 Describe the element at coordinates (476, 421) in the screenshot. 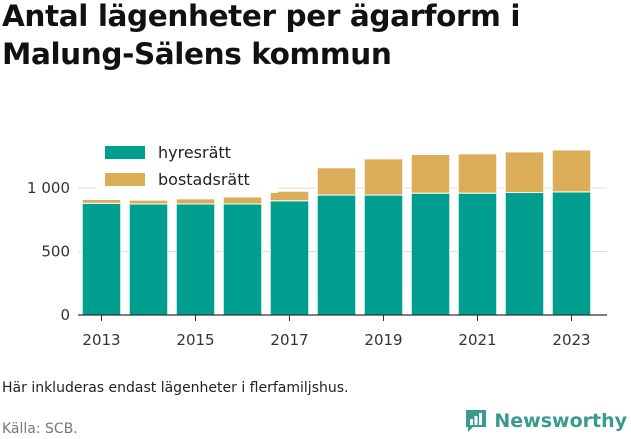

I see `newsworthy-logo-icon` at that location.